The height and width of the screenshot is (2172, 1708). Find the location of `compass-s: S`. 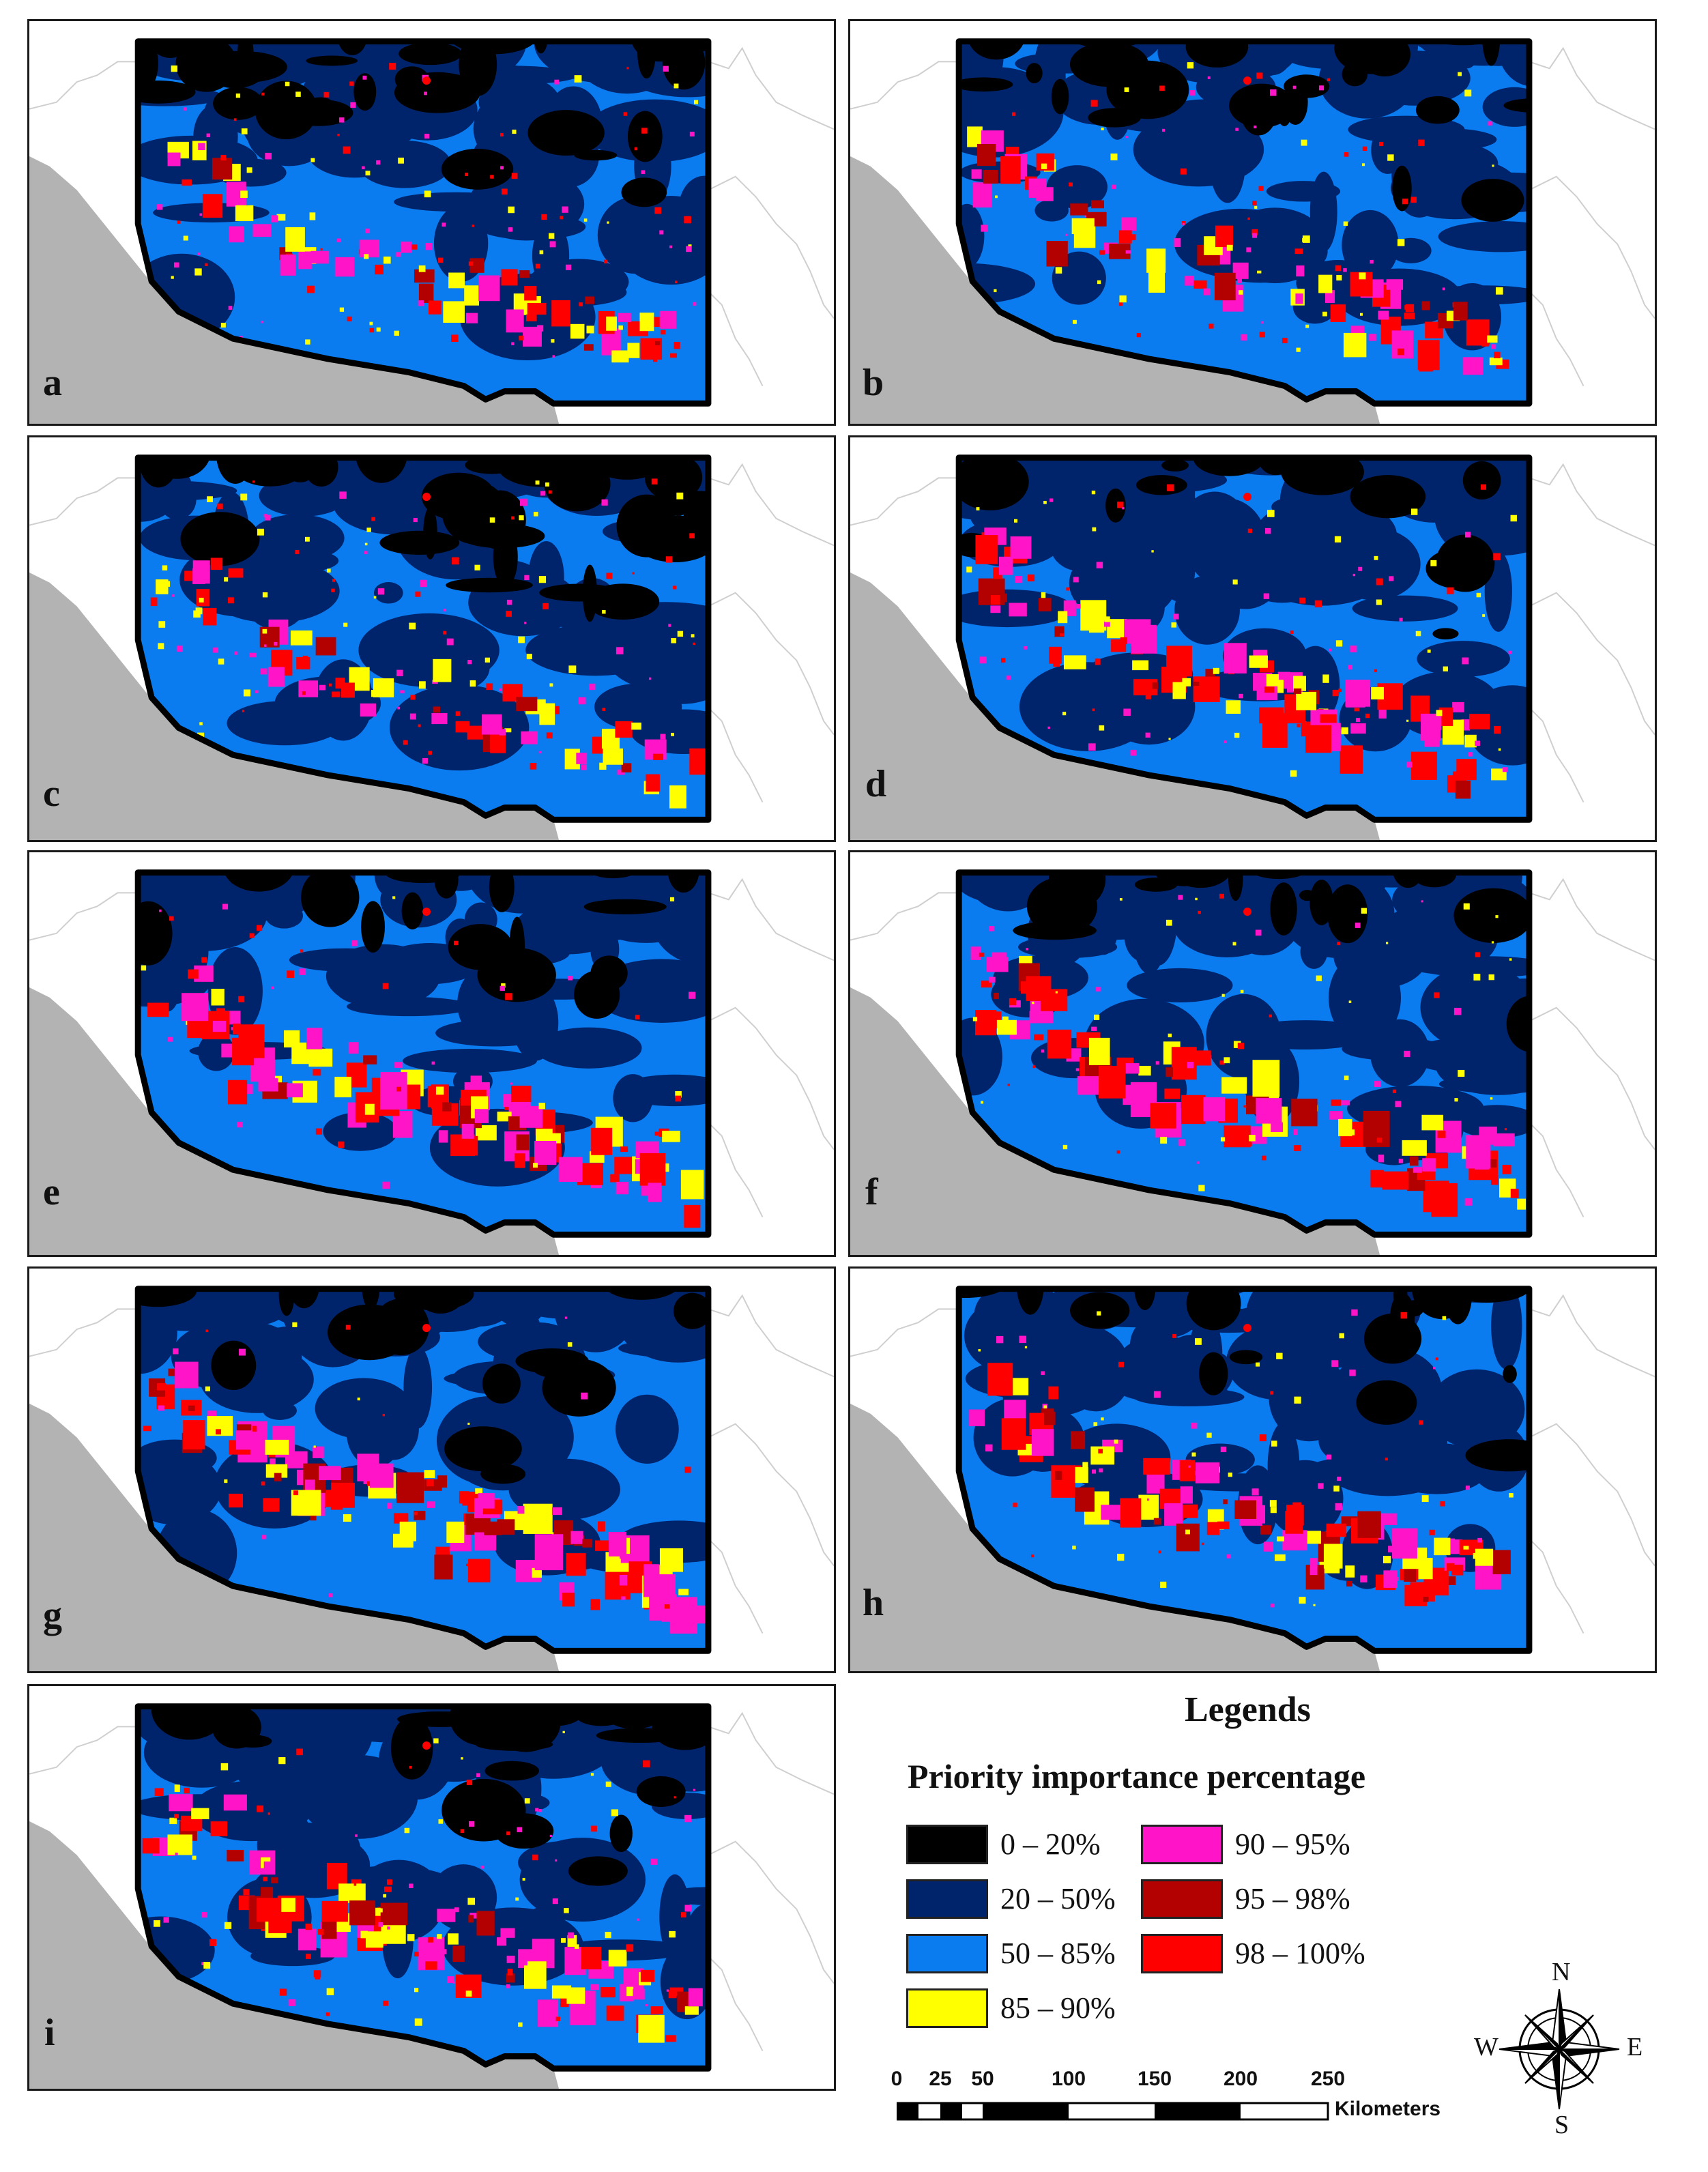

compass-s: S is located at coordinates (1562, 2125).